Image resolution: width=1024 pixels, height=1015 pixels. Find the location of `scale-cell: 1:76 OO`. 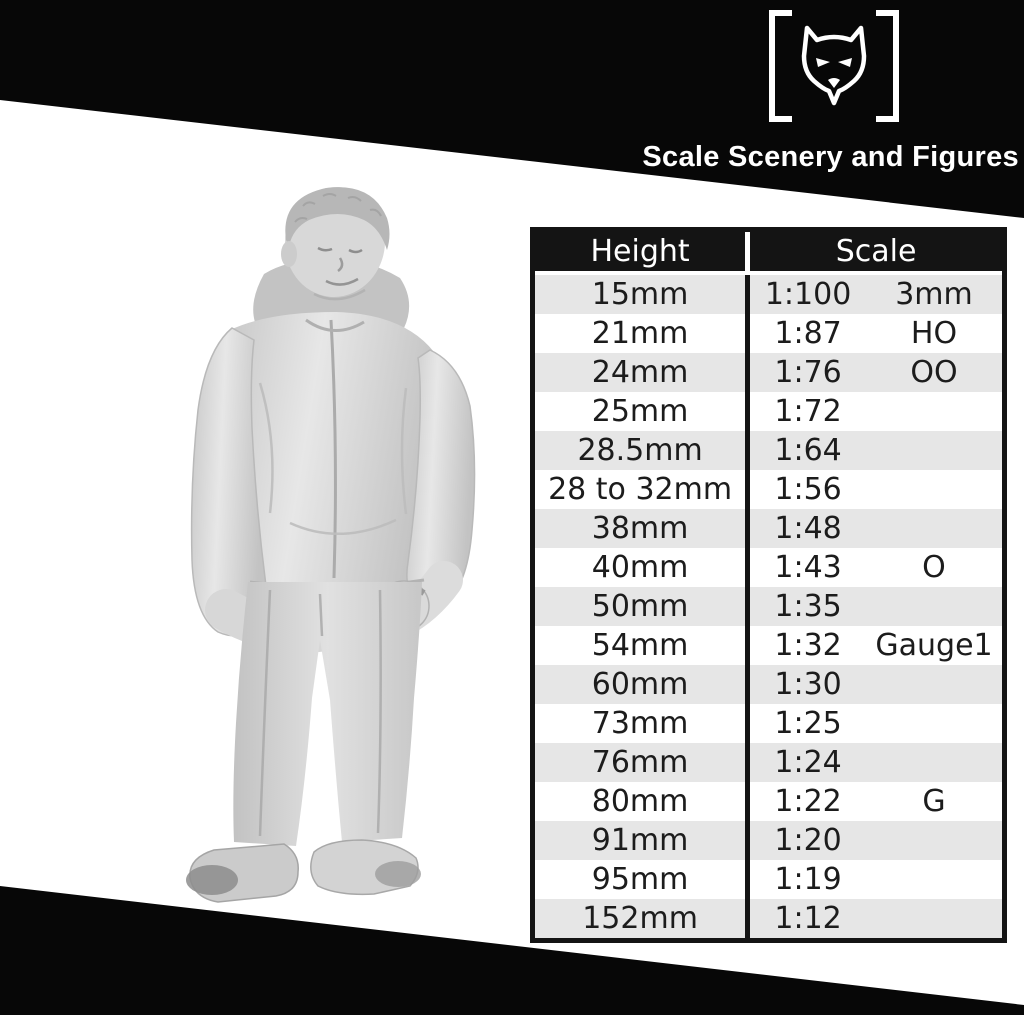

scale-cell: 1:76 OO is located at coordinates (876, 372).